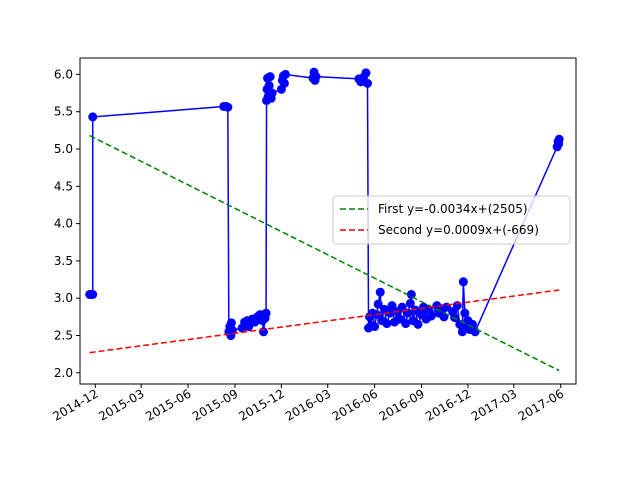  What do you see at coordinates (63, 149) in the screenshot?
I see `y-tick-label: 5.0` at bounding box center [63, 149].